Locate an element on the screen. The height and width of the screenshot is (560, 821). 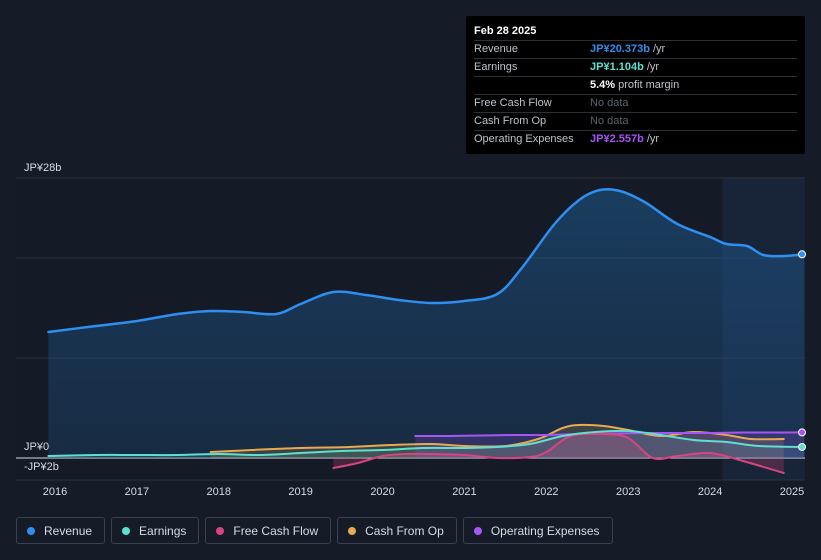
earnings-line is located at coordinates (426, 443).